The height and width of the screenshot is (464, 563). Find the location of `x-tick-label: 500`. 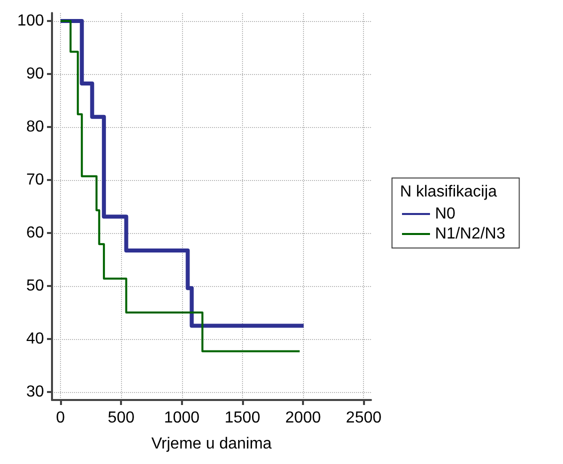

x-tick-label: 500 is located at coordinates (121, 418).